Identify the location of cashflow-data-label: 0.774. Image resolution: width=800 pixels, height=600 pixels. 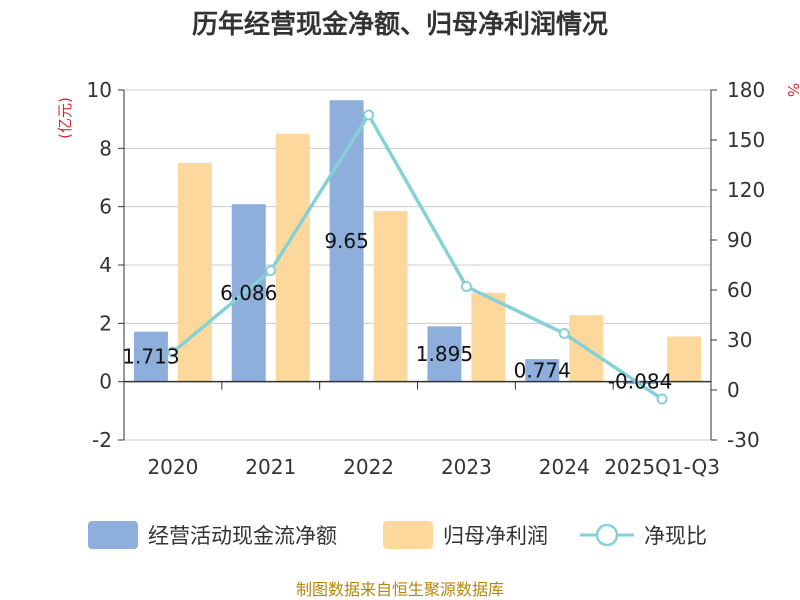
(542, 370).